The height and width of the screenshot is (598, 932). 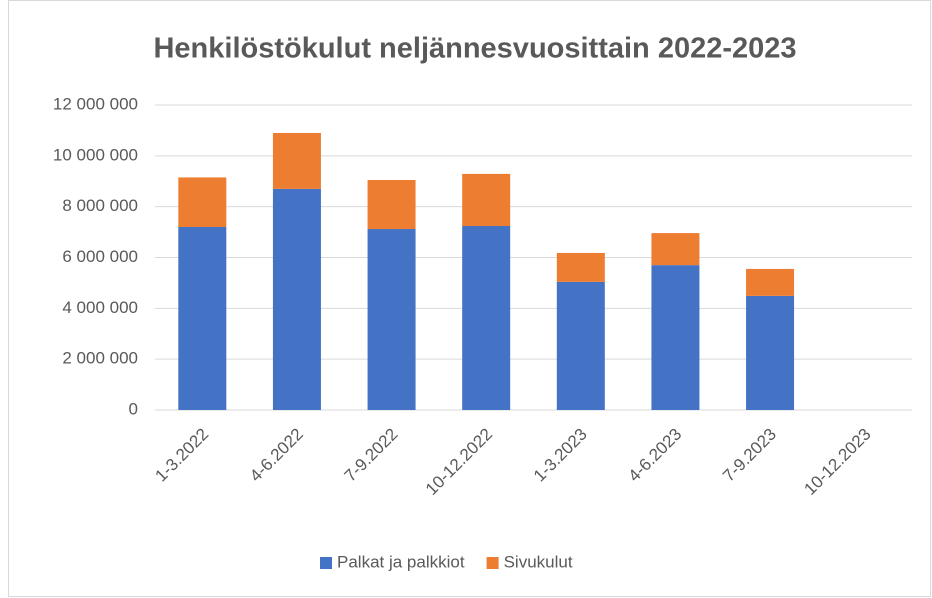 I want to click on legend-label: Palkat ja palkkiot, so click(x=401, y=561).